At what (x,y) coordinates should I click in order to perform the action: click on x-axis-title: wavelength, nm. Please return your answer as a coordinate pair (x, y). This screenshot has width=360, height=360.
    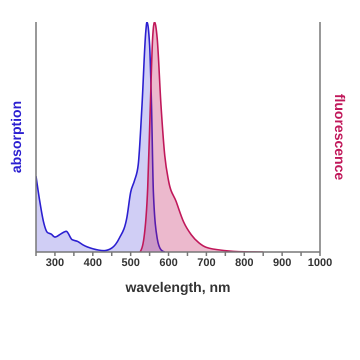
    Looking at the image, I should click on (177, 287).